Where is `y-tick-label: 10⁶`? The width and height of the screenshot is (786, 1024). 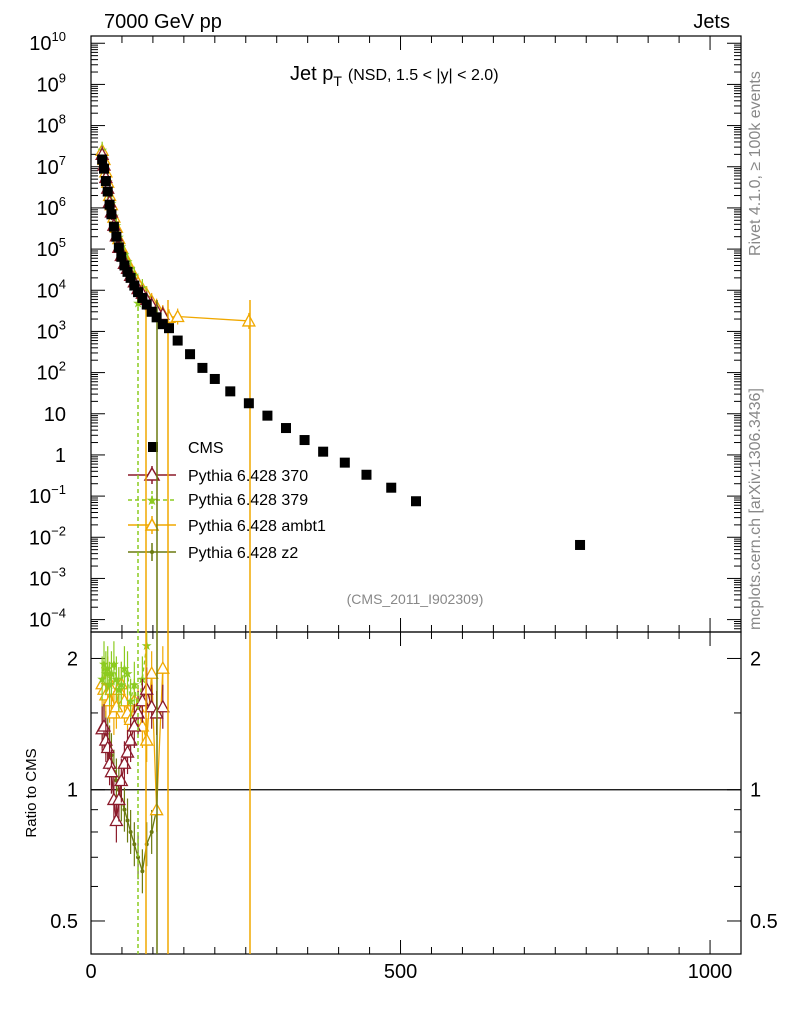 y-tick-label: 10⁶ is located at coordinates (51, 207).